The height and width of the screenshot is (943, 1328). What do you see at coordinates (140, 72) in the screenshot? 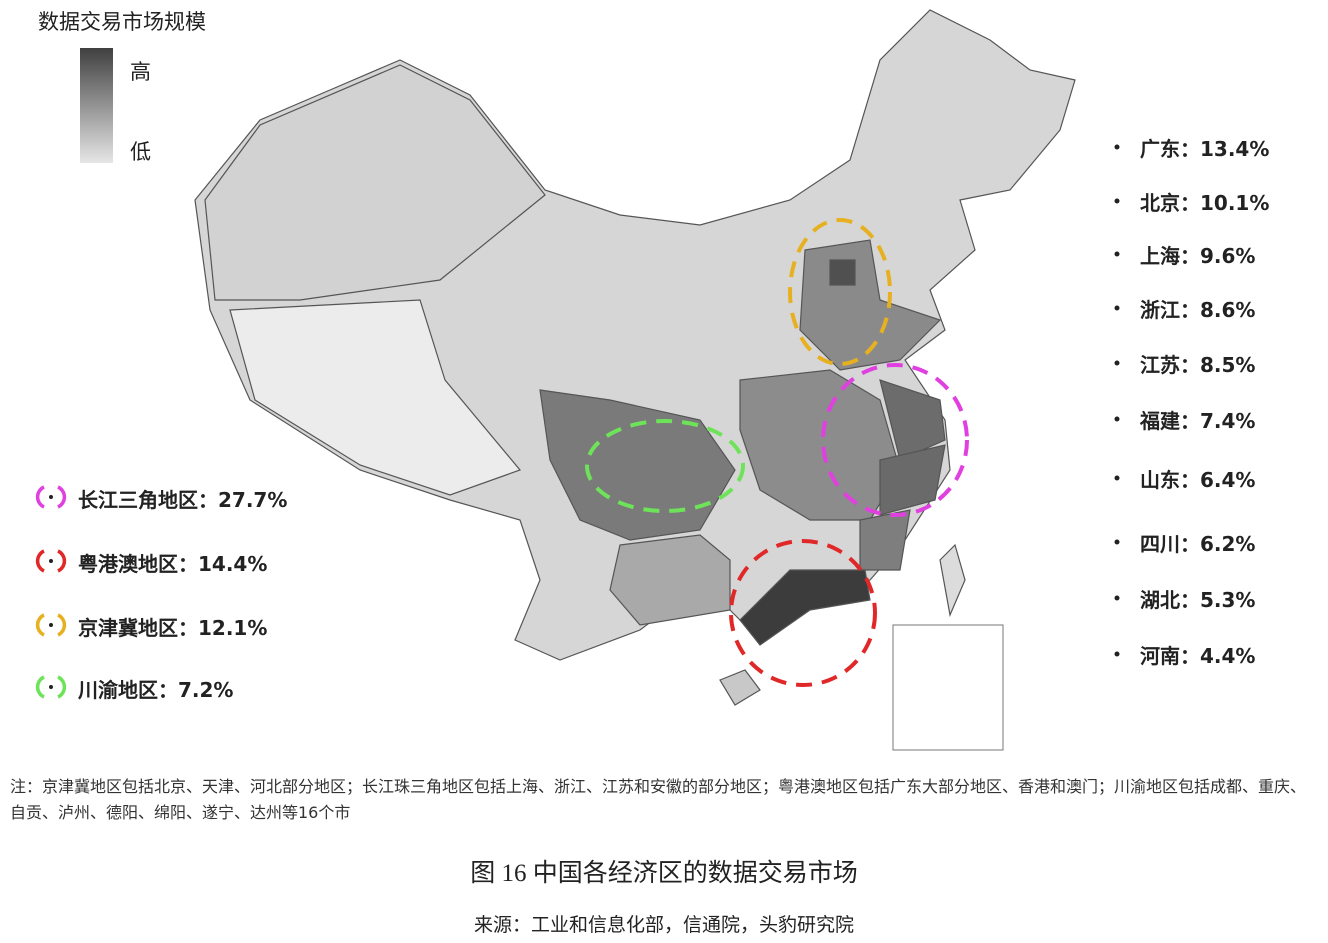
I see `legend-high: 高` at bounding box center [140, 72].